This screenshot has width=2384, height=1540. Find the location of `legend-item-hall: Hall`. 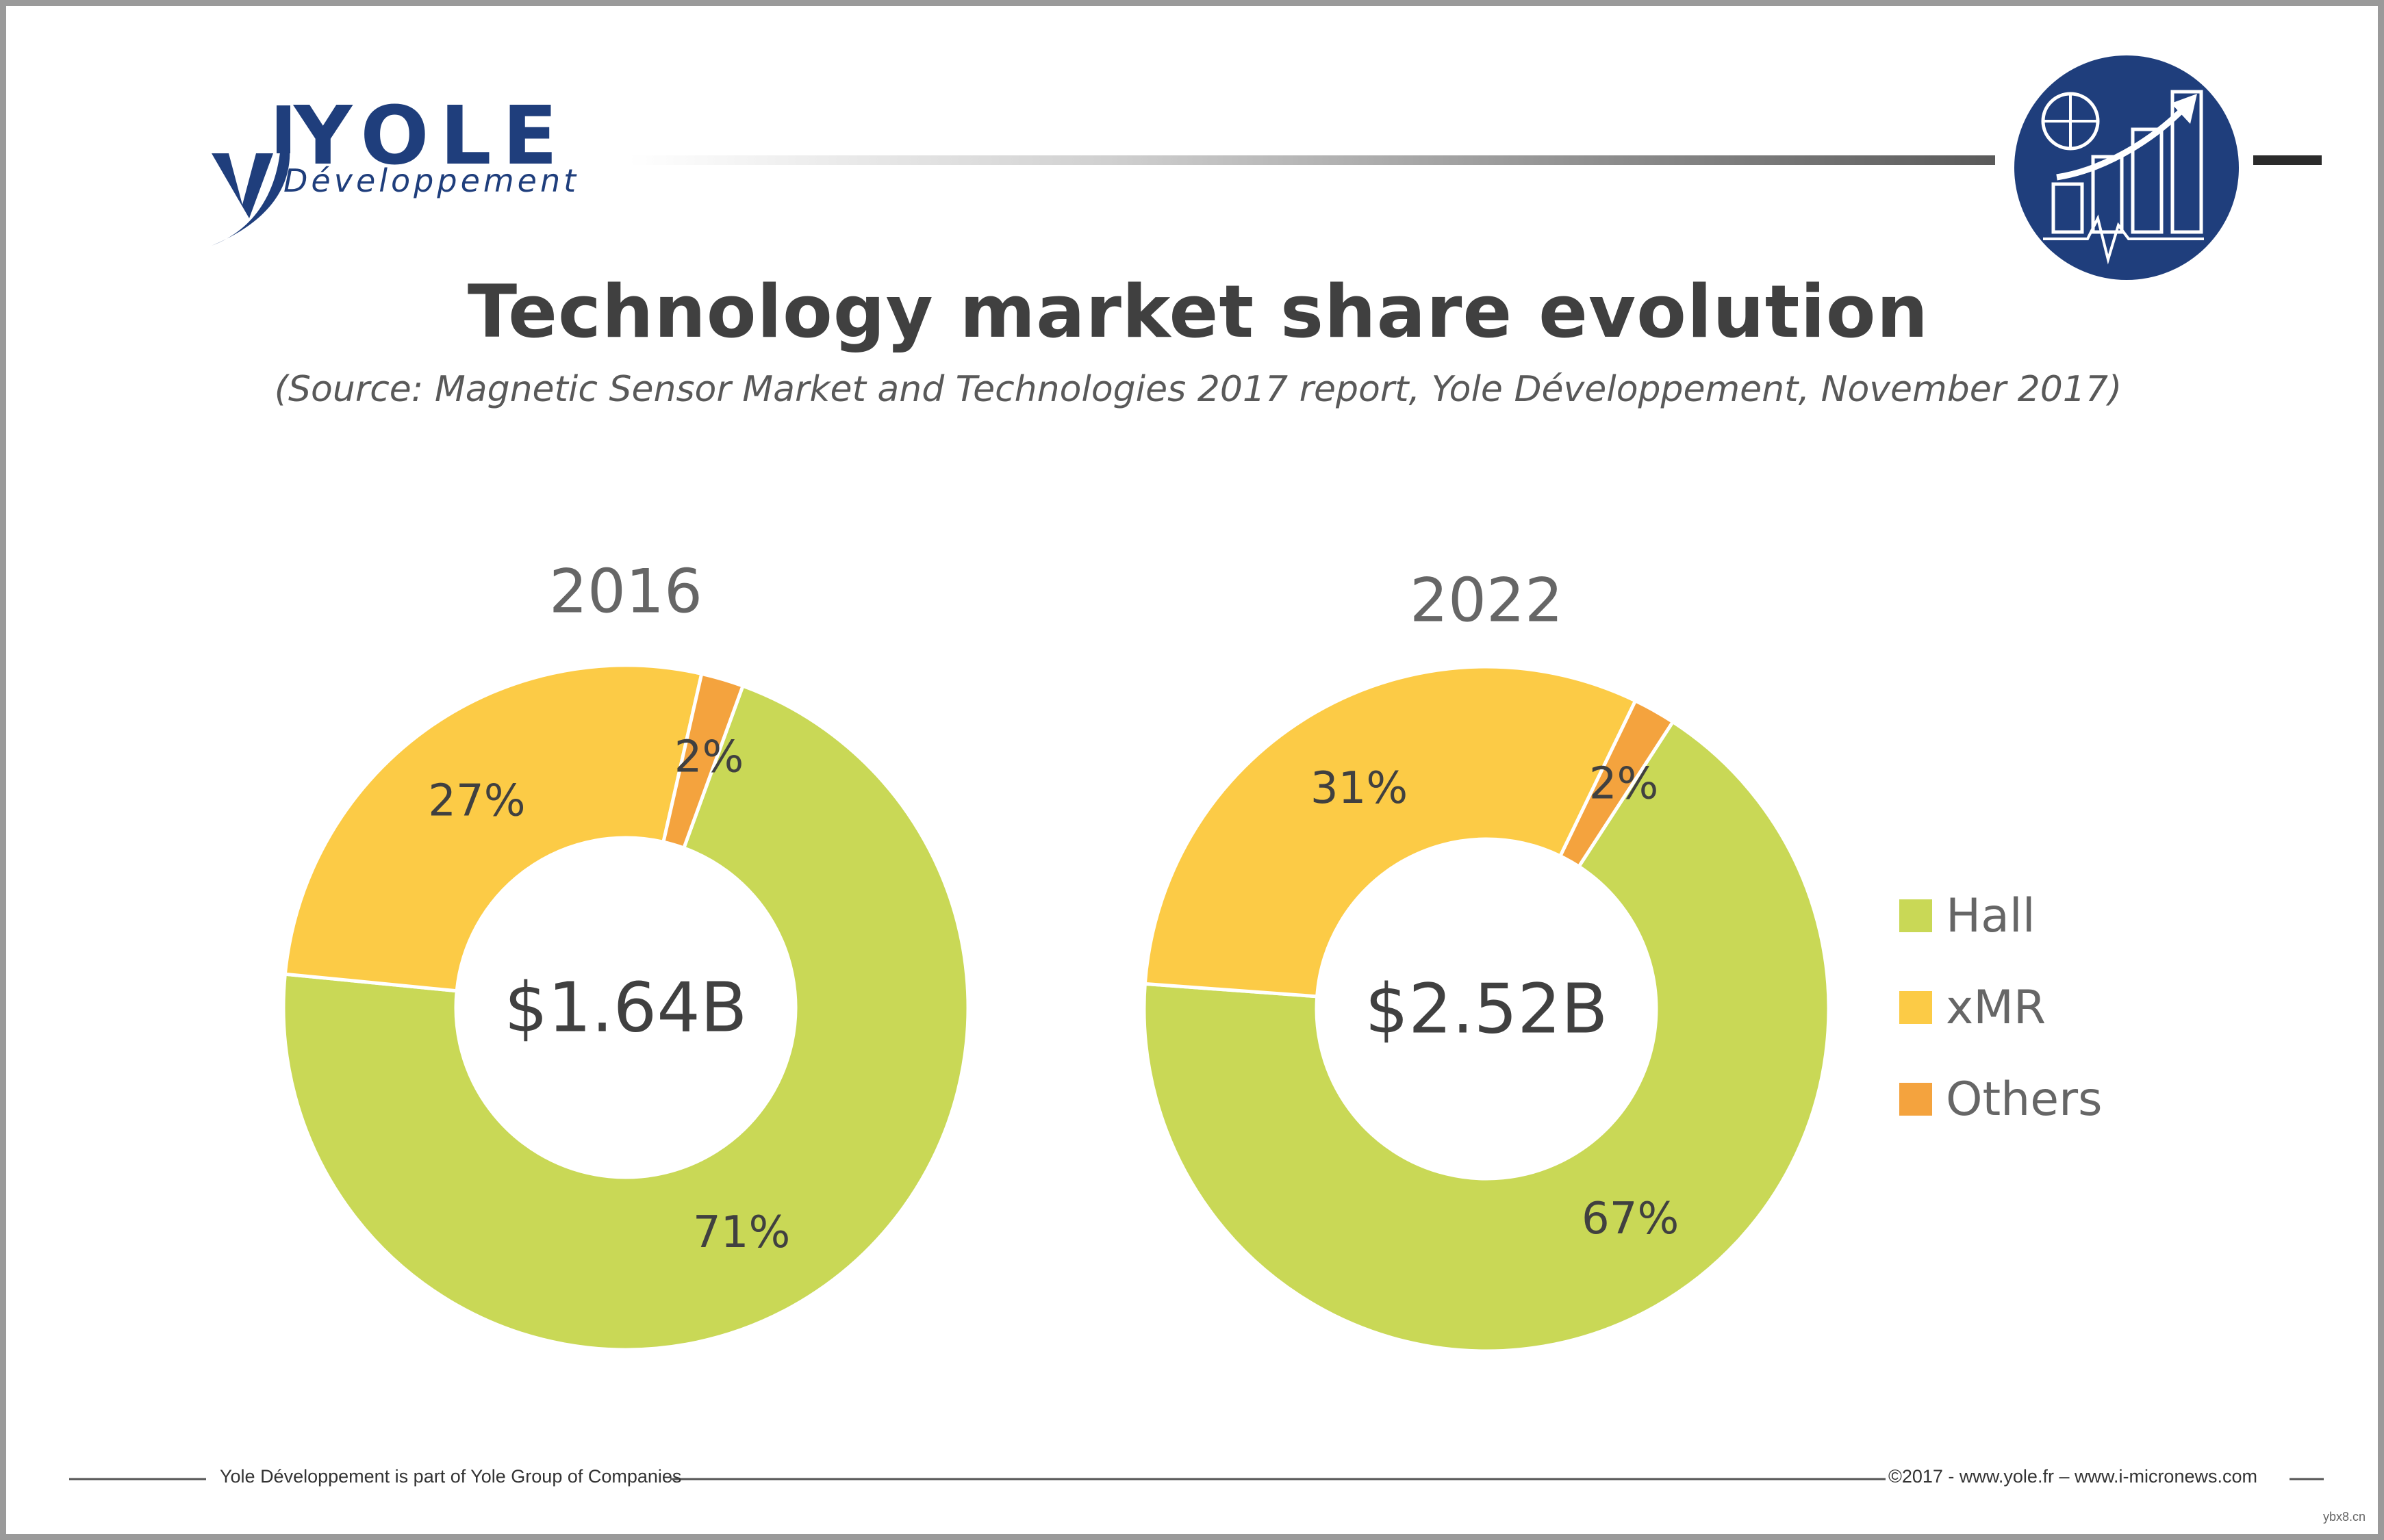

legend-item-hall: Hall is located at coordinates (2001, 916).